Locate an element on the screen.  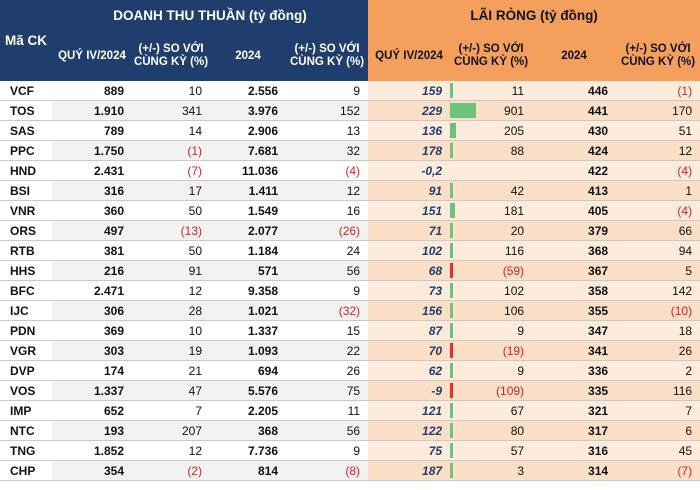
rev-y-cell: 2.556 is located at coordinates (248, 91).